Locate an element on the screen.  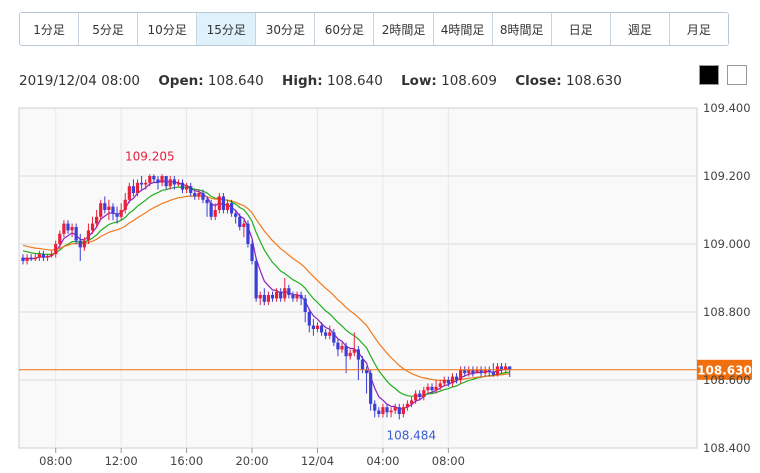
tab-10: 日足 is located at coordinates (581, 29).